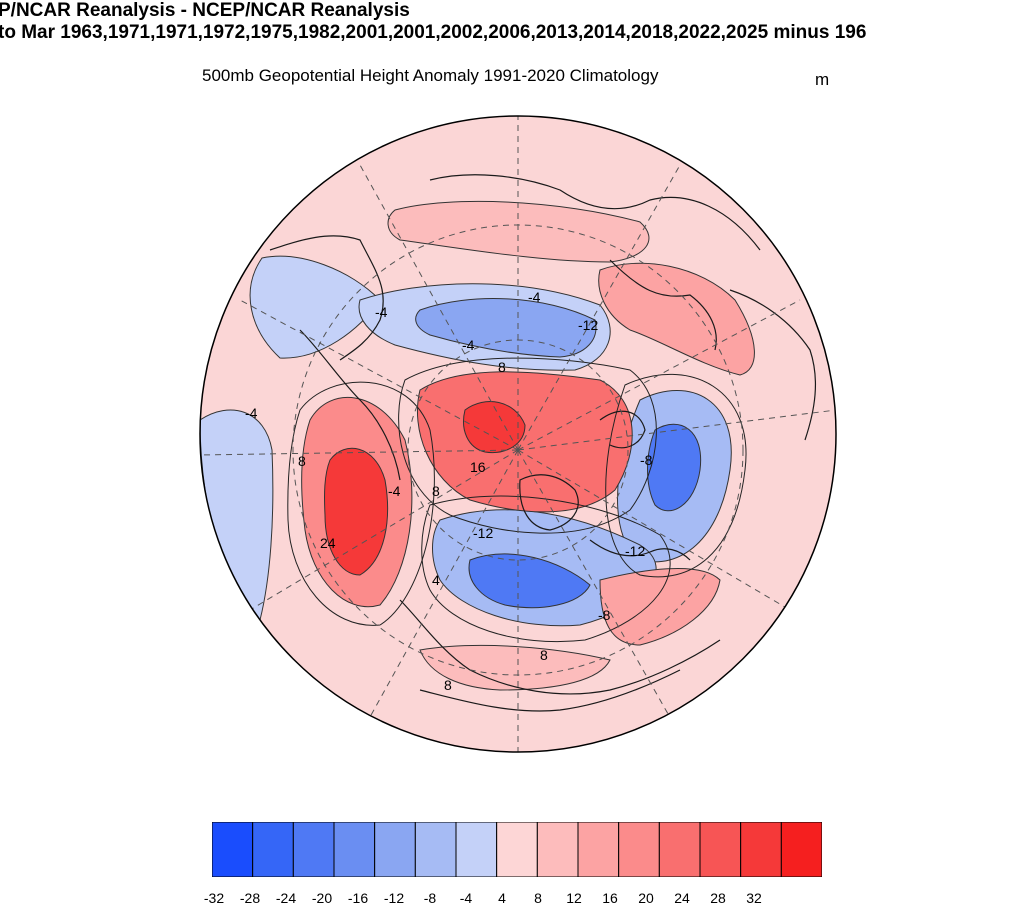 The height and width of the screenshot is (910, 1012). Describe the element at coordinates (315, 307) in the screenshot. I see `neg-anomaly-west-pacific` at that location.